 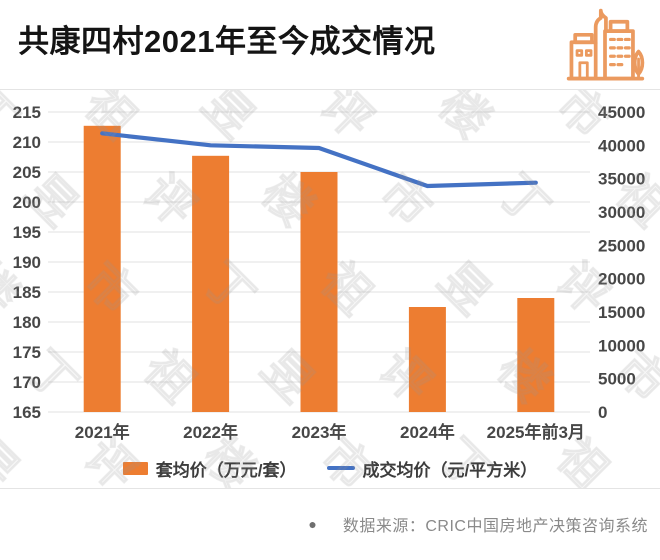 What do you see at coordinates (536, 355) in the screenshot?
I see `bar-2025年前3月` at bounding box center [536, 355].